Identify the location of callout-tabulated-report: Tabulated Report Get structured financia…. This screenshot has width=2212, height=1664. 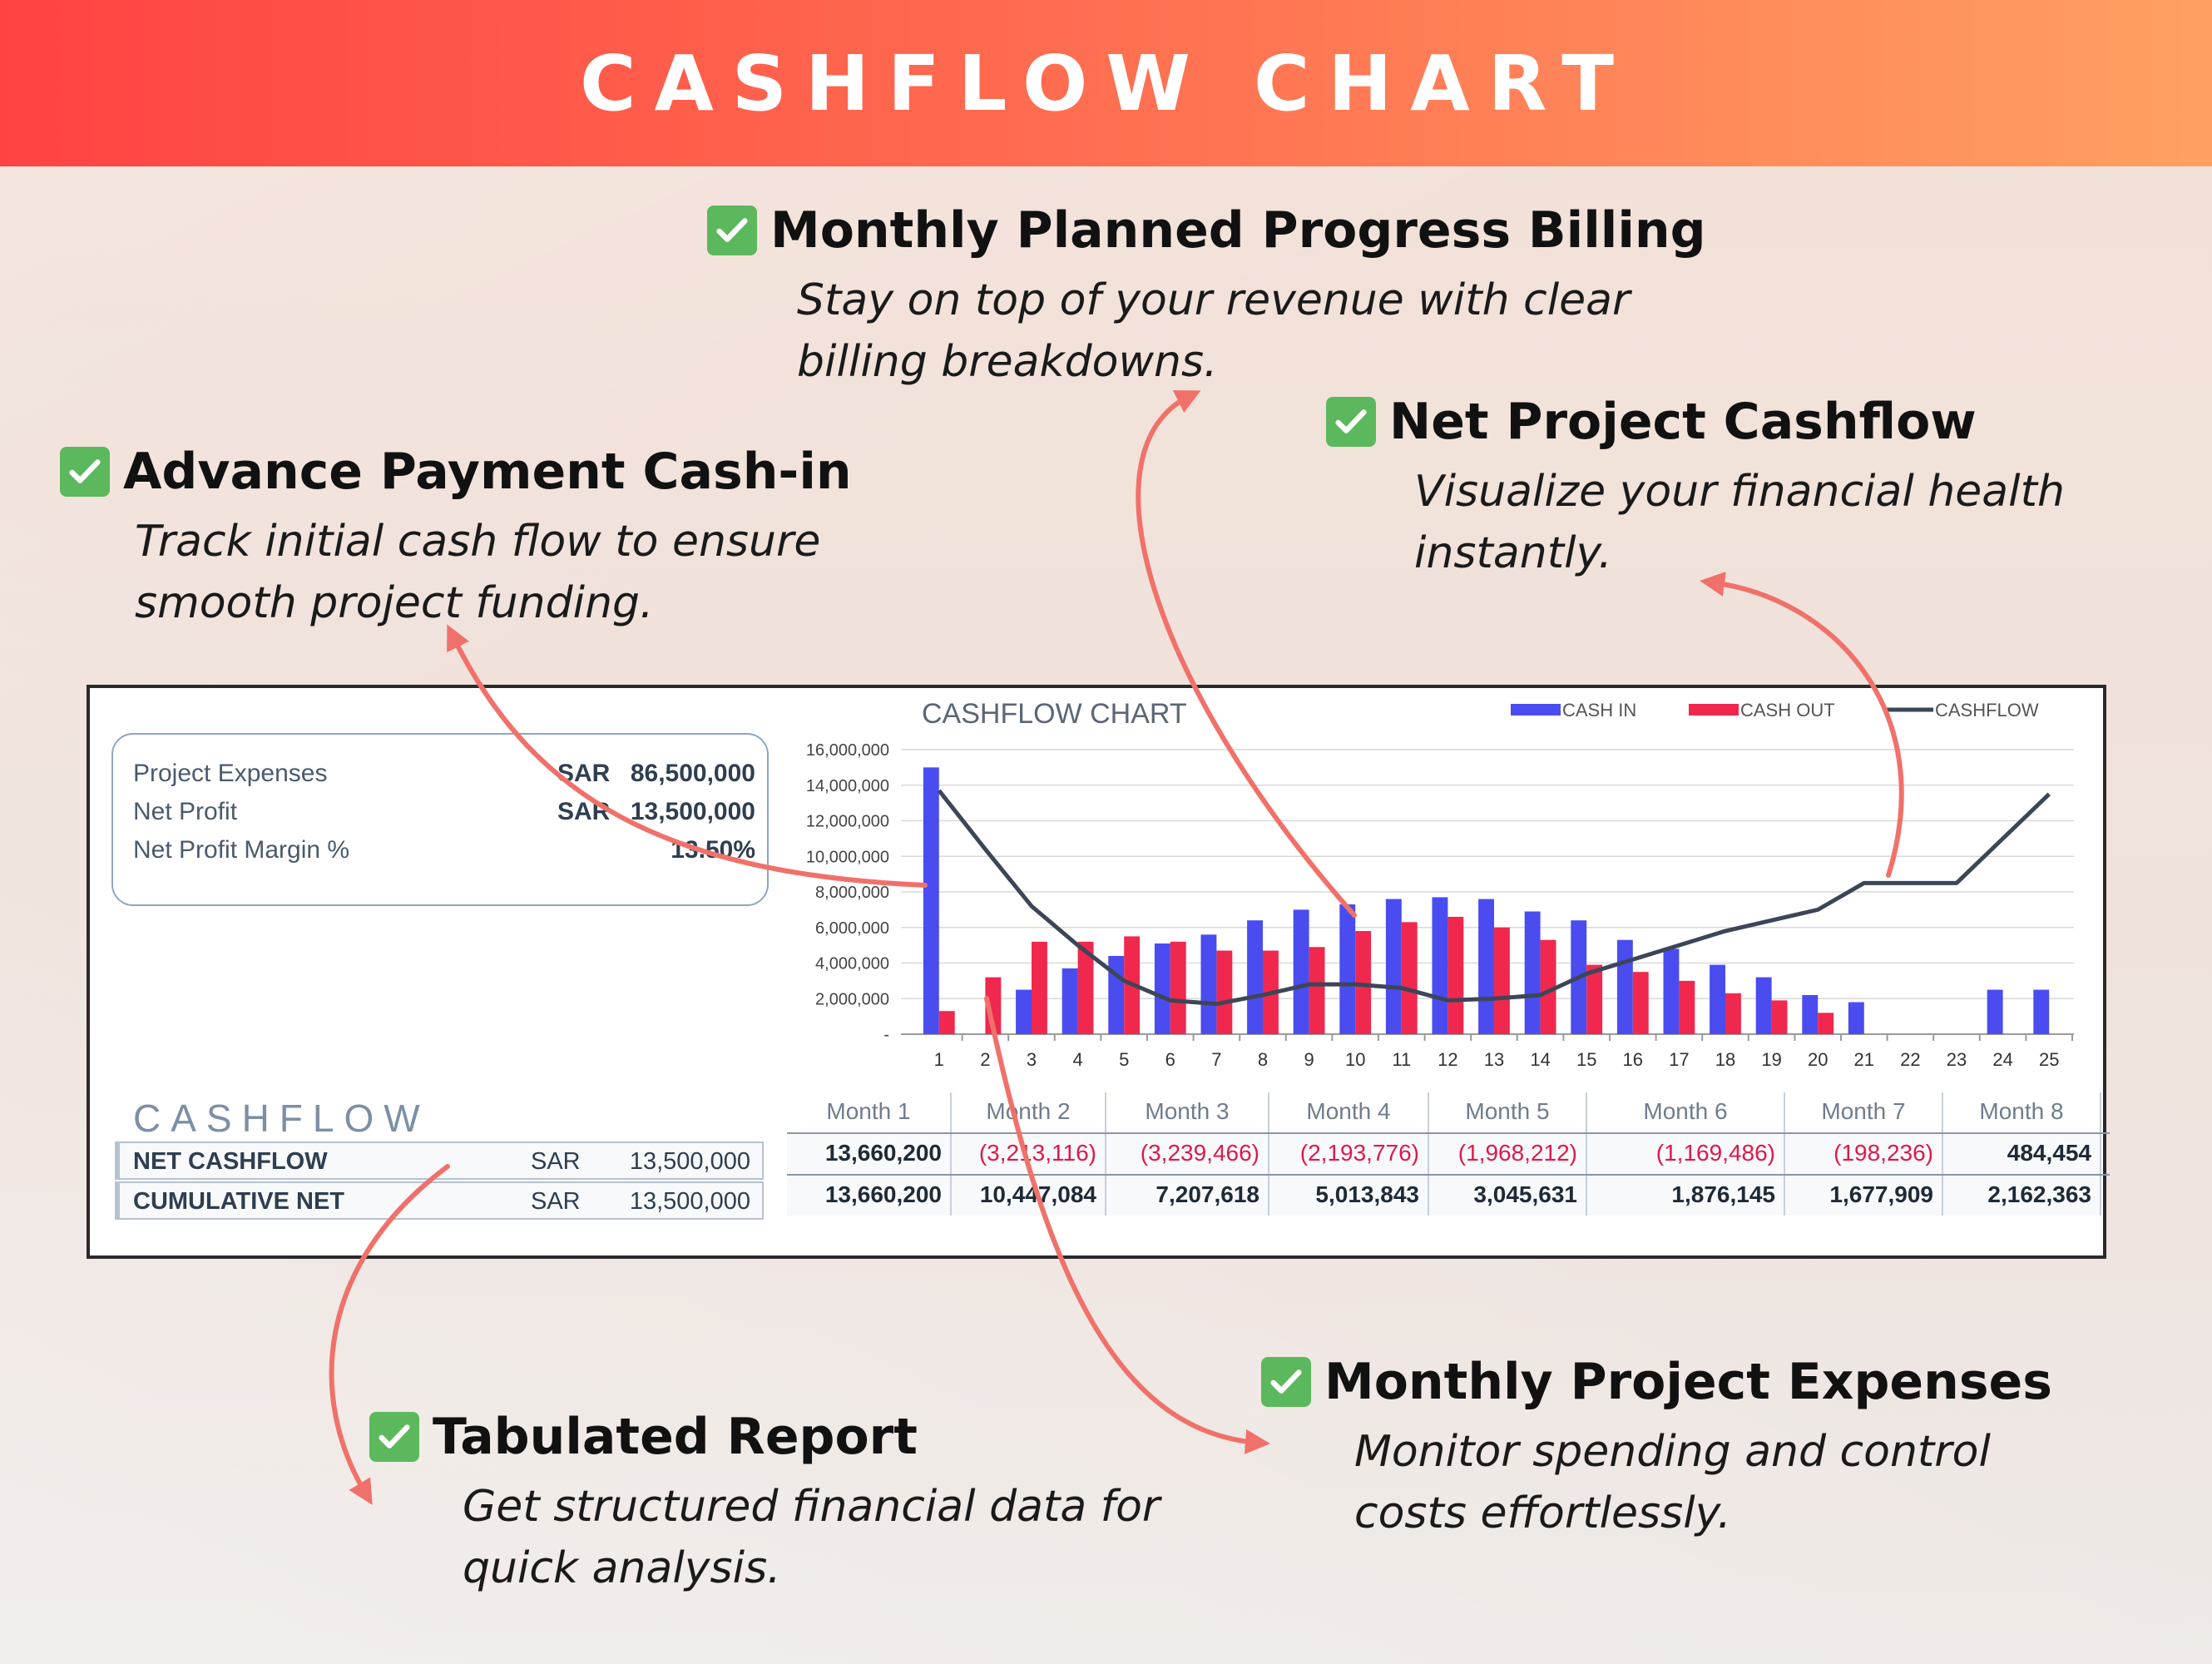
(764, 1503).